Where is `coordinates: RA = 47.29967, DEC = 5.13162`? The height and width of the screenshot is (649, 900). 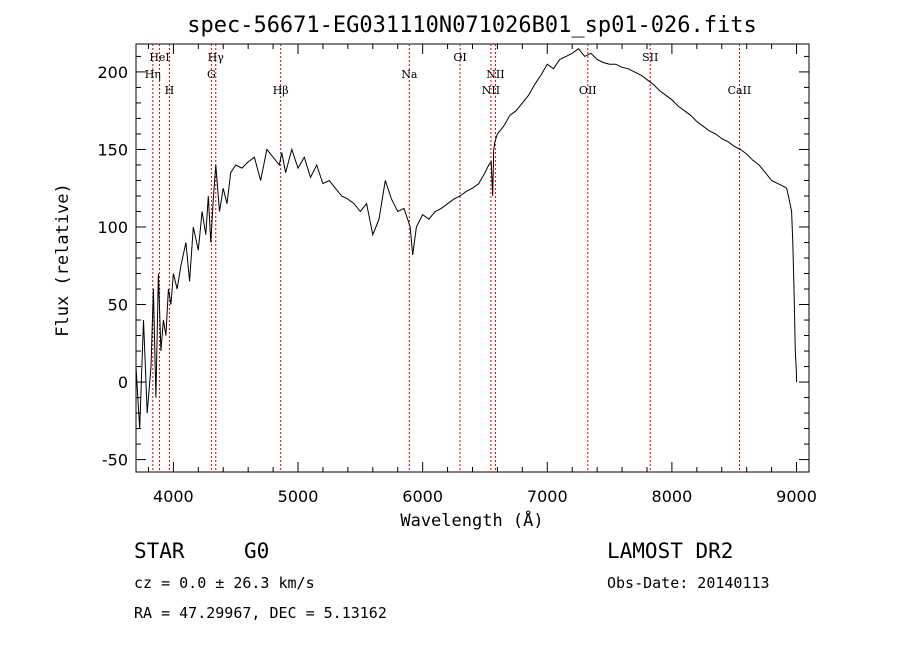
coordinates: RA = 47.29967, DEC = 5.13162 is located at coordinates (260, 613).